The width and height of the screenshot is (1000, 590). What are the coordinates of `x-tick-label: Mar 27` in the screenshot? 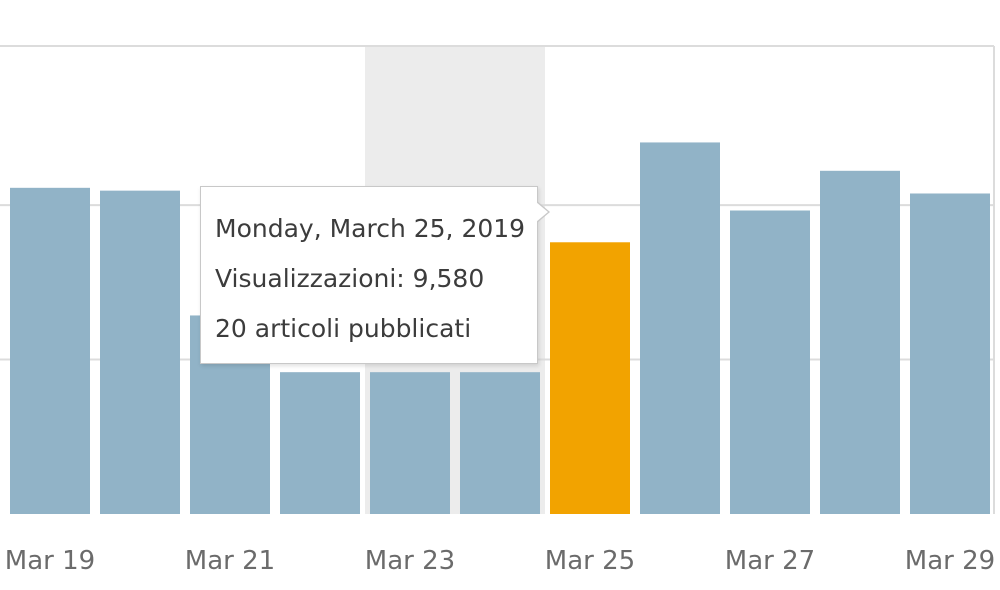 It's located at (770, 561).